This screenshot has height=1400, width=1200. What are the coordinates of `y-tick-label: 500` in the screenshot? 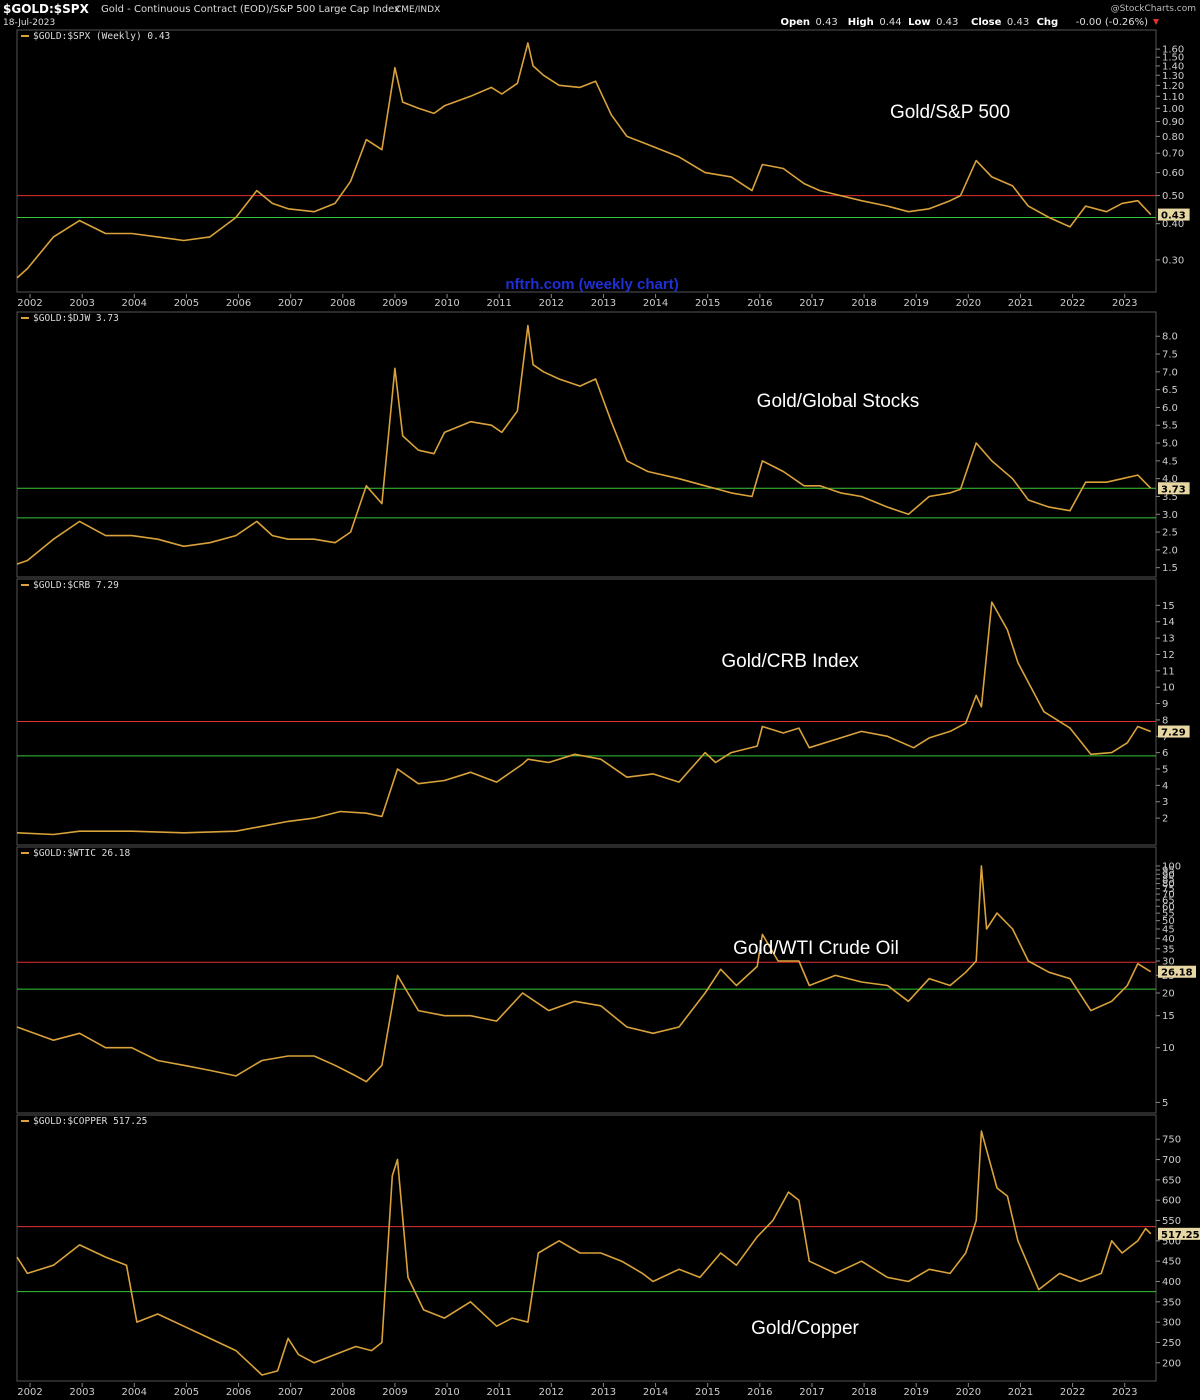 It's located at (1171, 1241).